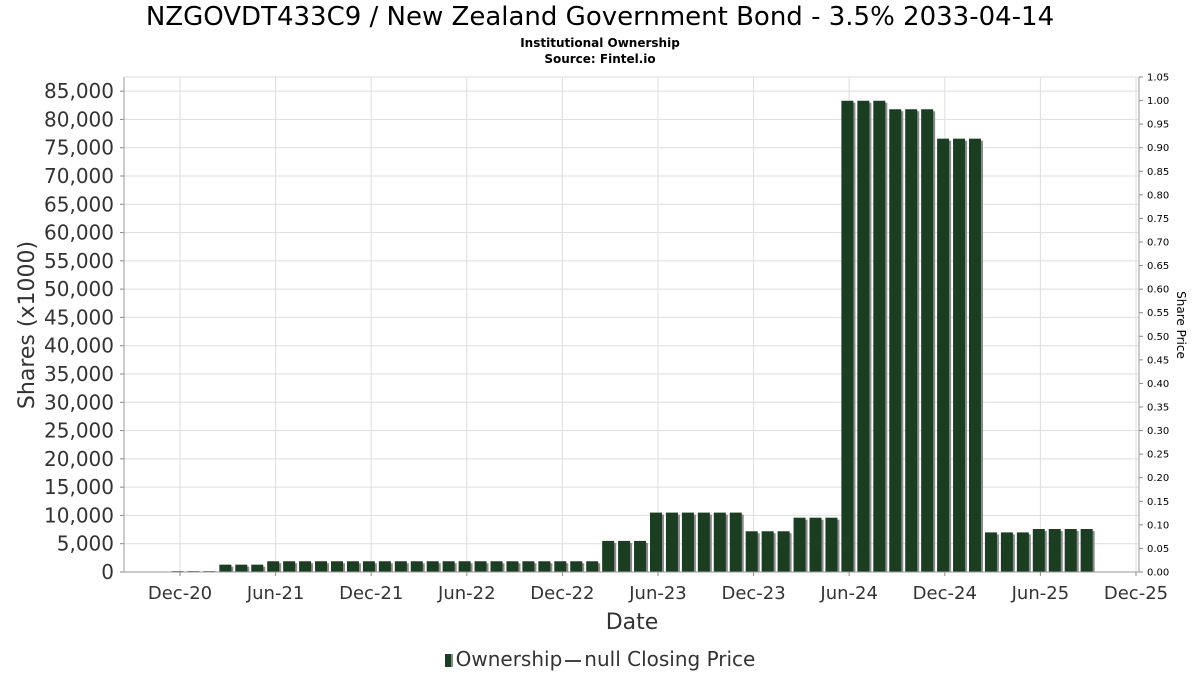  I want to click on x-tick-label: Jun-24, so click(848, 593).